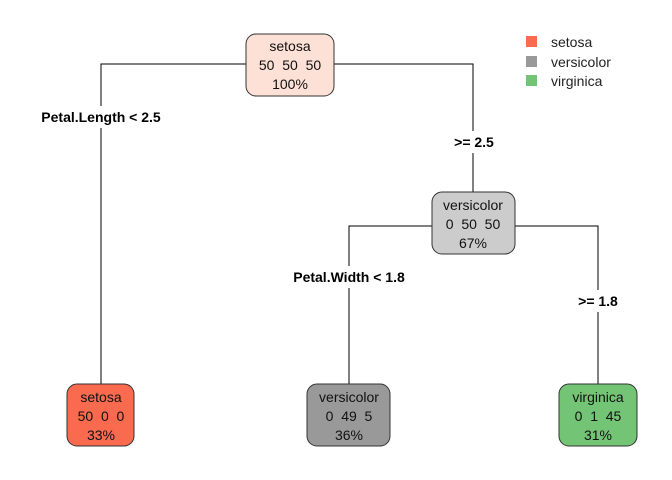  Describe the element at coordinates (571, 42) in the screenshot. I see `legend-label-setosa: setosa` at that location.